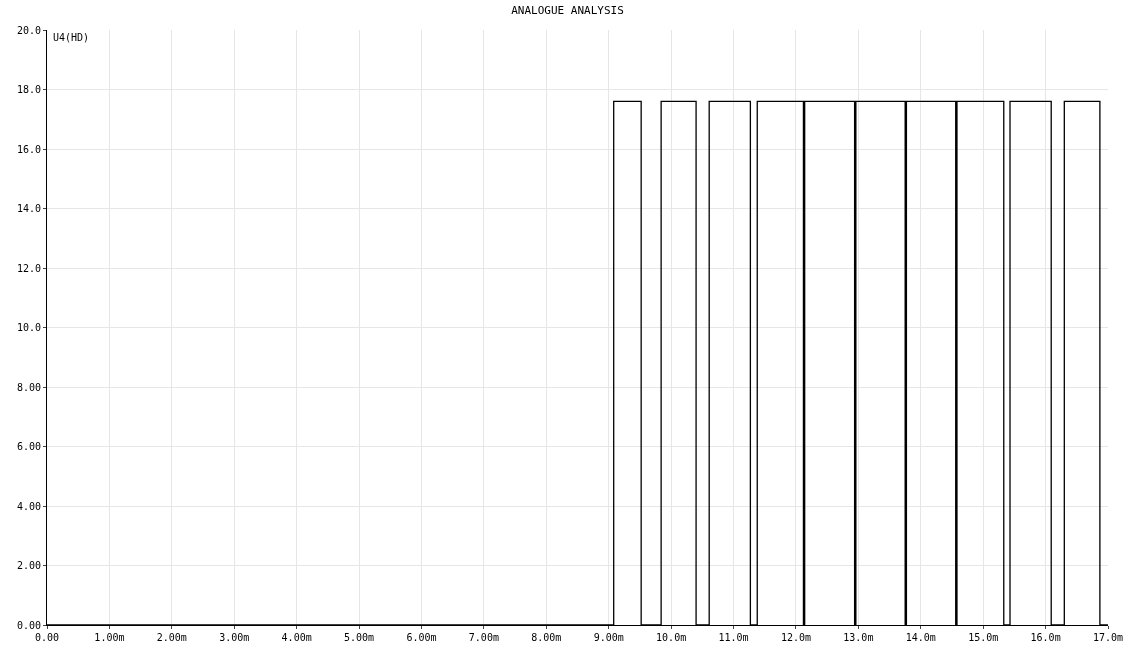 The height and width of the screenshot is (655, 1135). I want to click on x-tick-label: 4.00m, so click(296, 637).